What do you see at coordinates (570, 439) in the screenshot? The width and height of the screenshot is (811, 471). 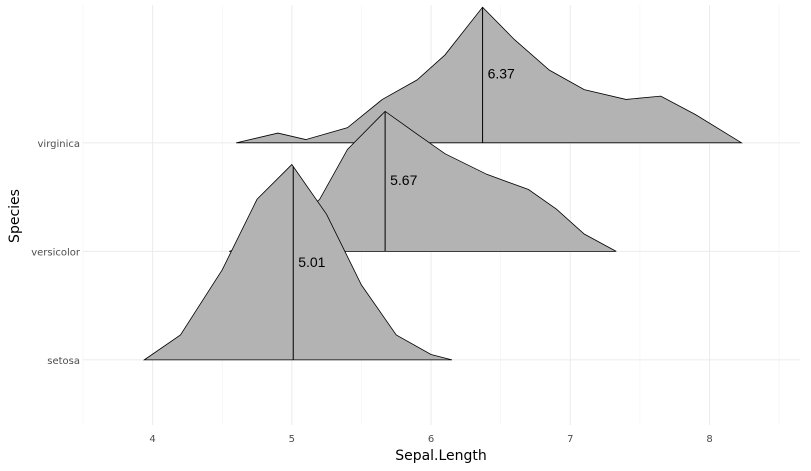 I see `x-tick-label: 7` at bounding box center [570, 439].